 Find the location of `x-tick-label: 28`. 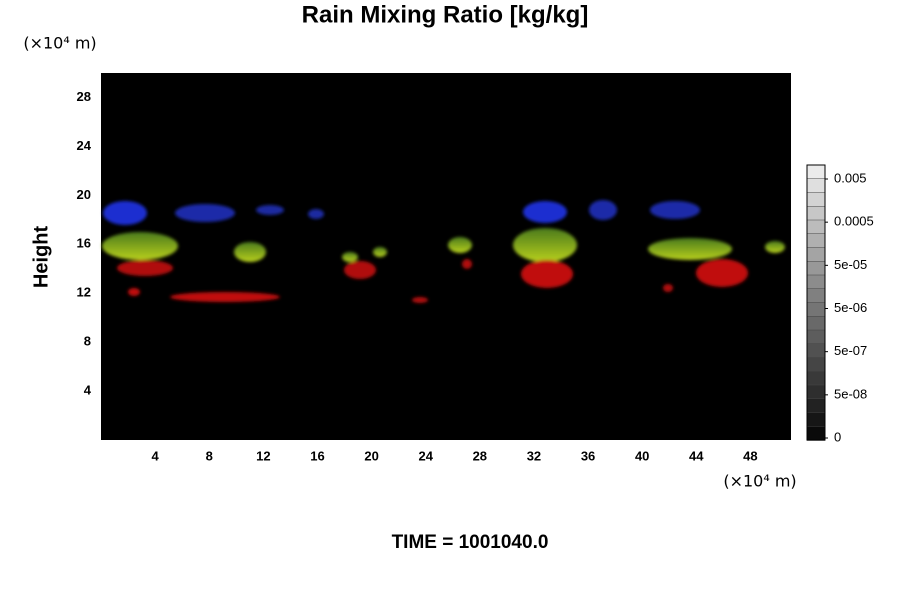

x-tick-label: 28 is located at coordinates (480, 455).